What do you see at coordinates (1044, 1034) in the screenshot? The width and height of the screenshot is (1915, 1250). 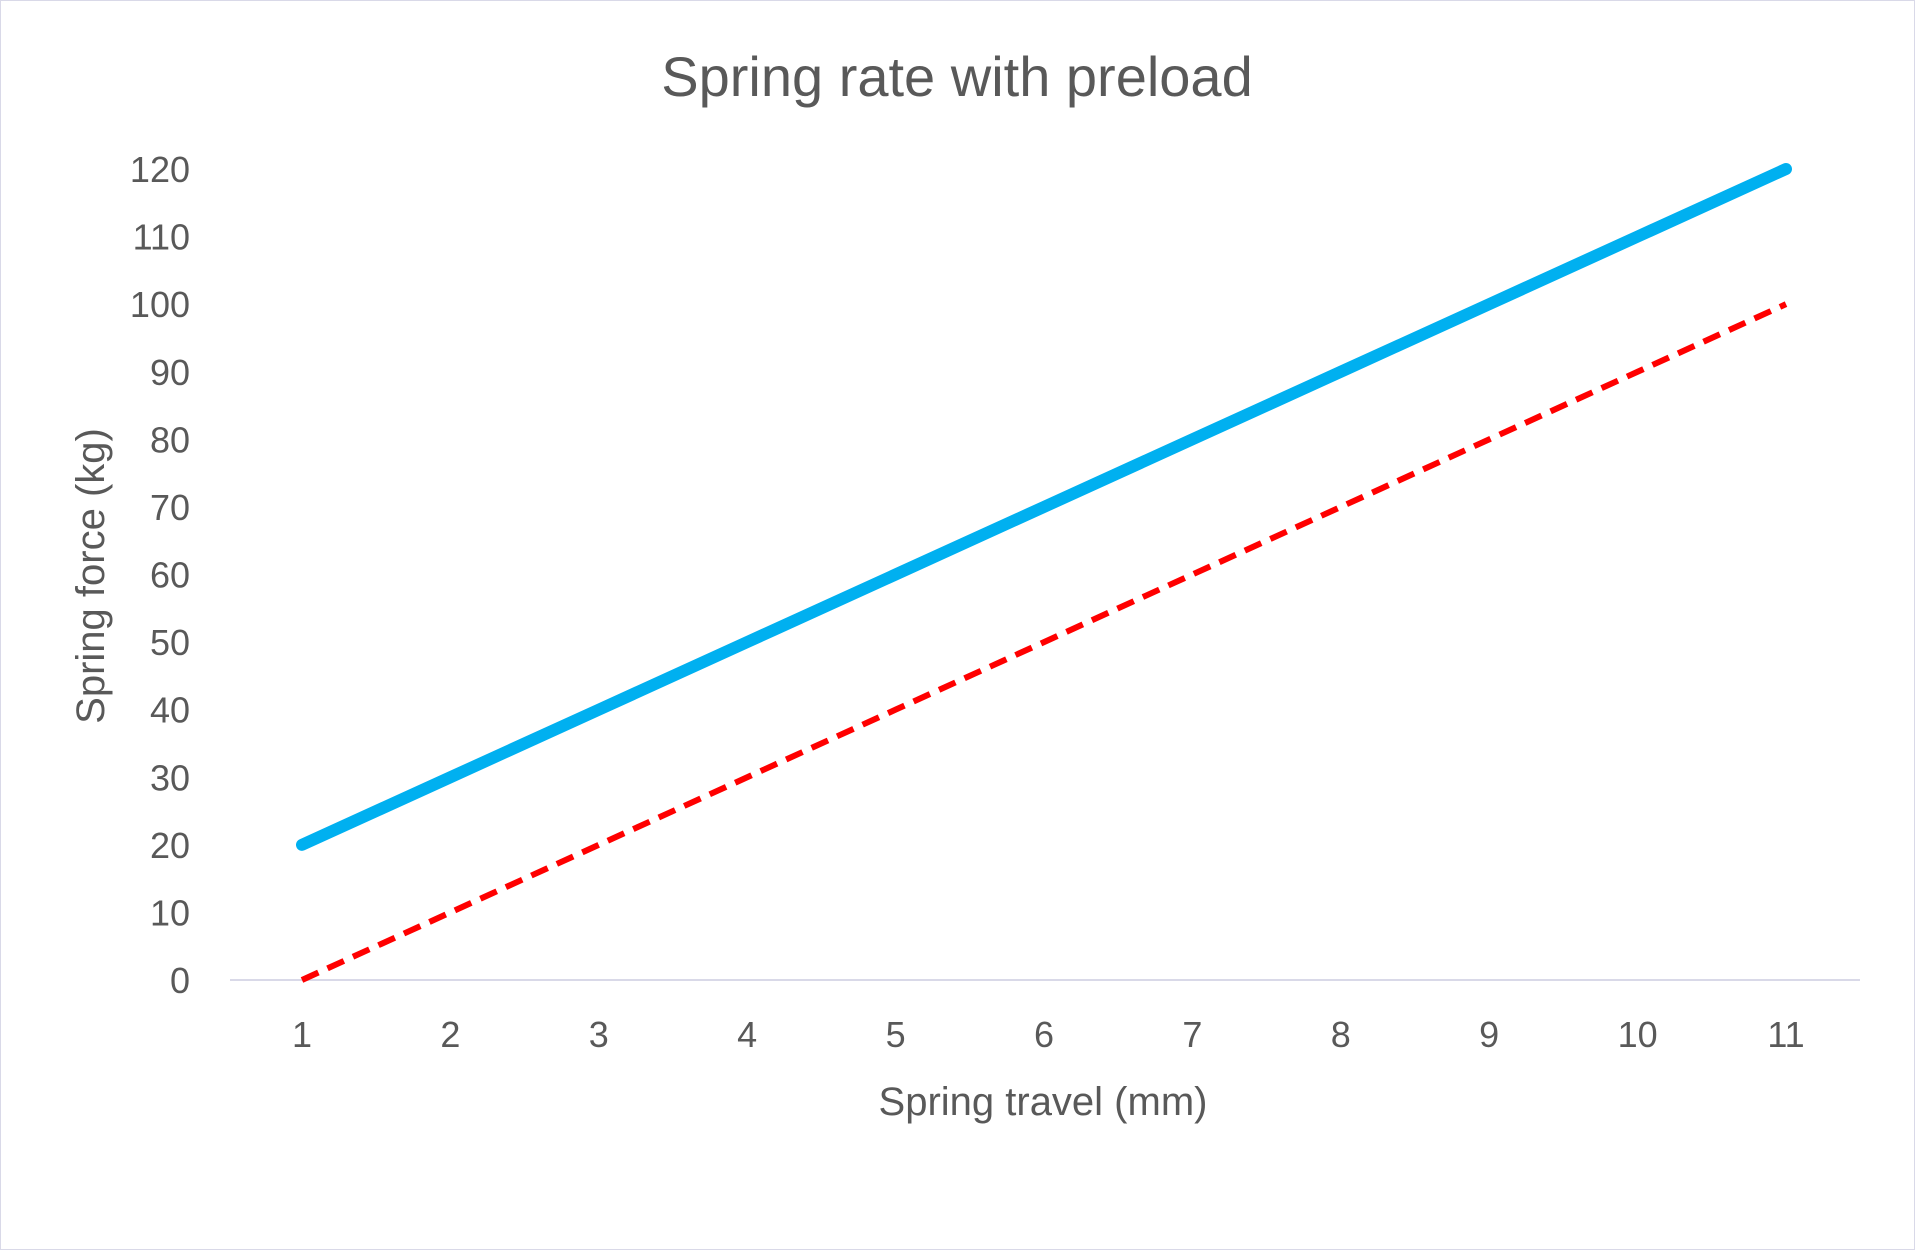 I see `x-tick-label: 6` at bounding box center [1044, 1034].